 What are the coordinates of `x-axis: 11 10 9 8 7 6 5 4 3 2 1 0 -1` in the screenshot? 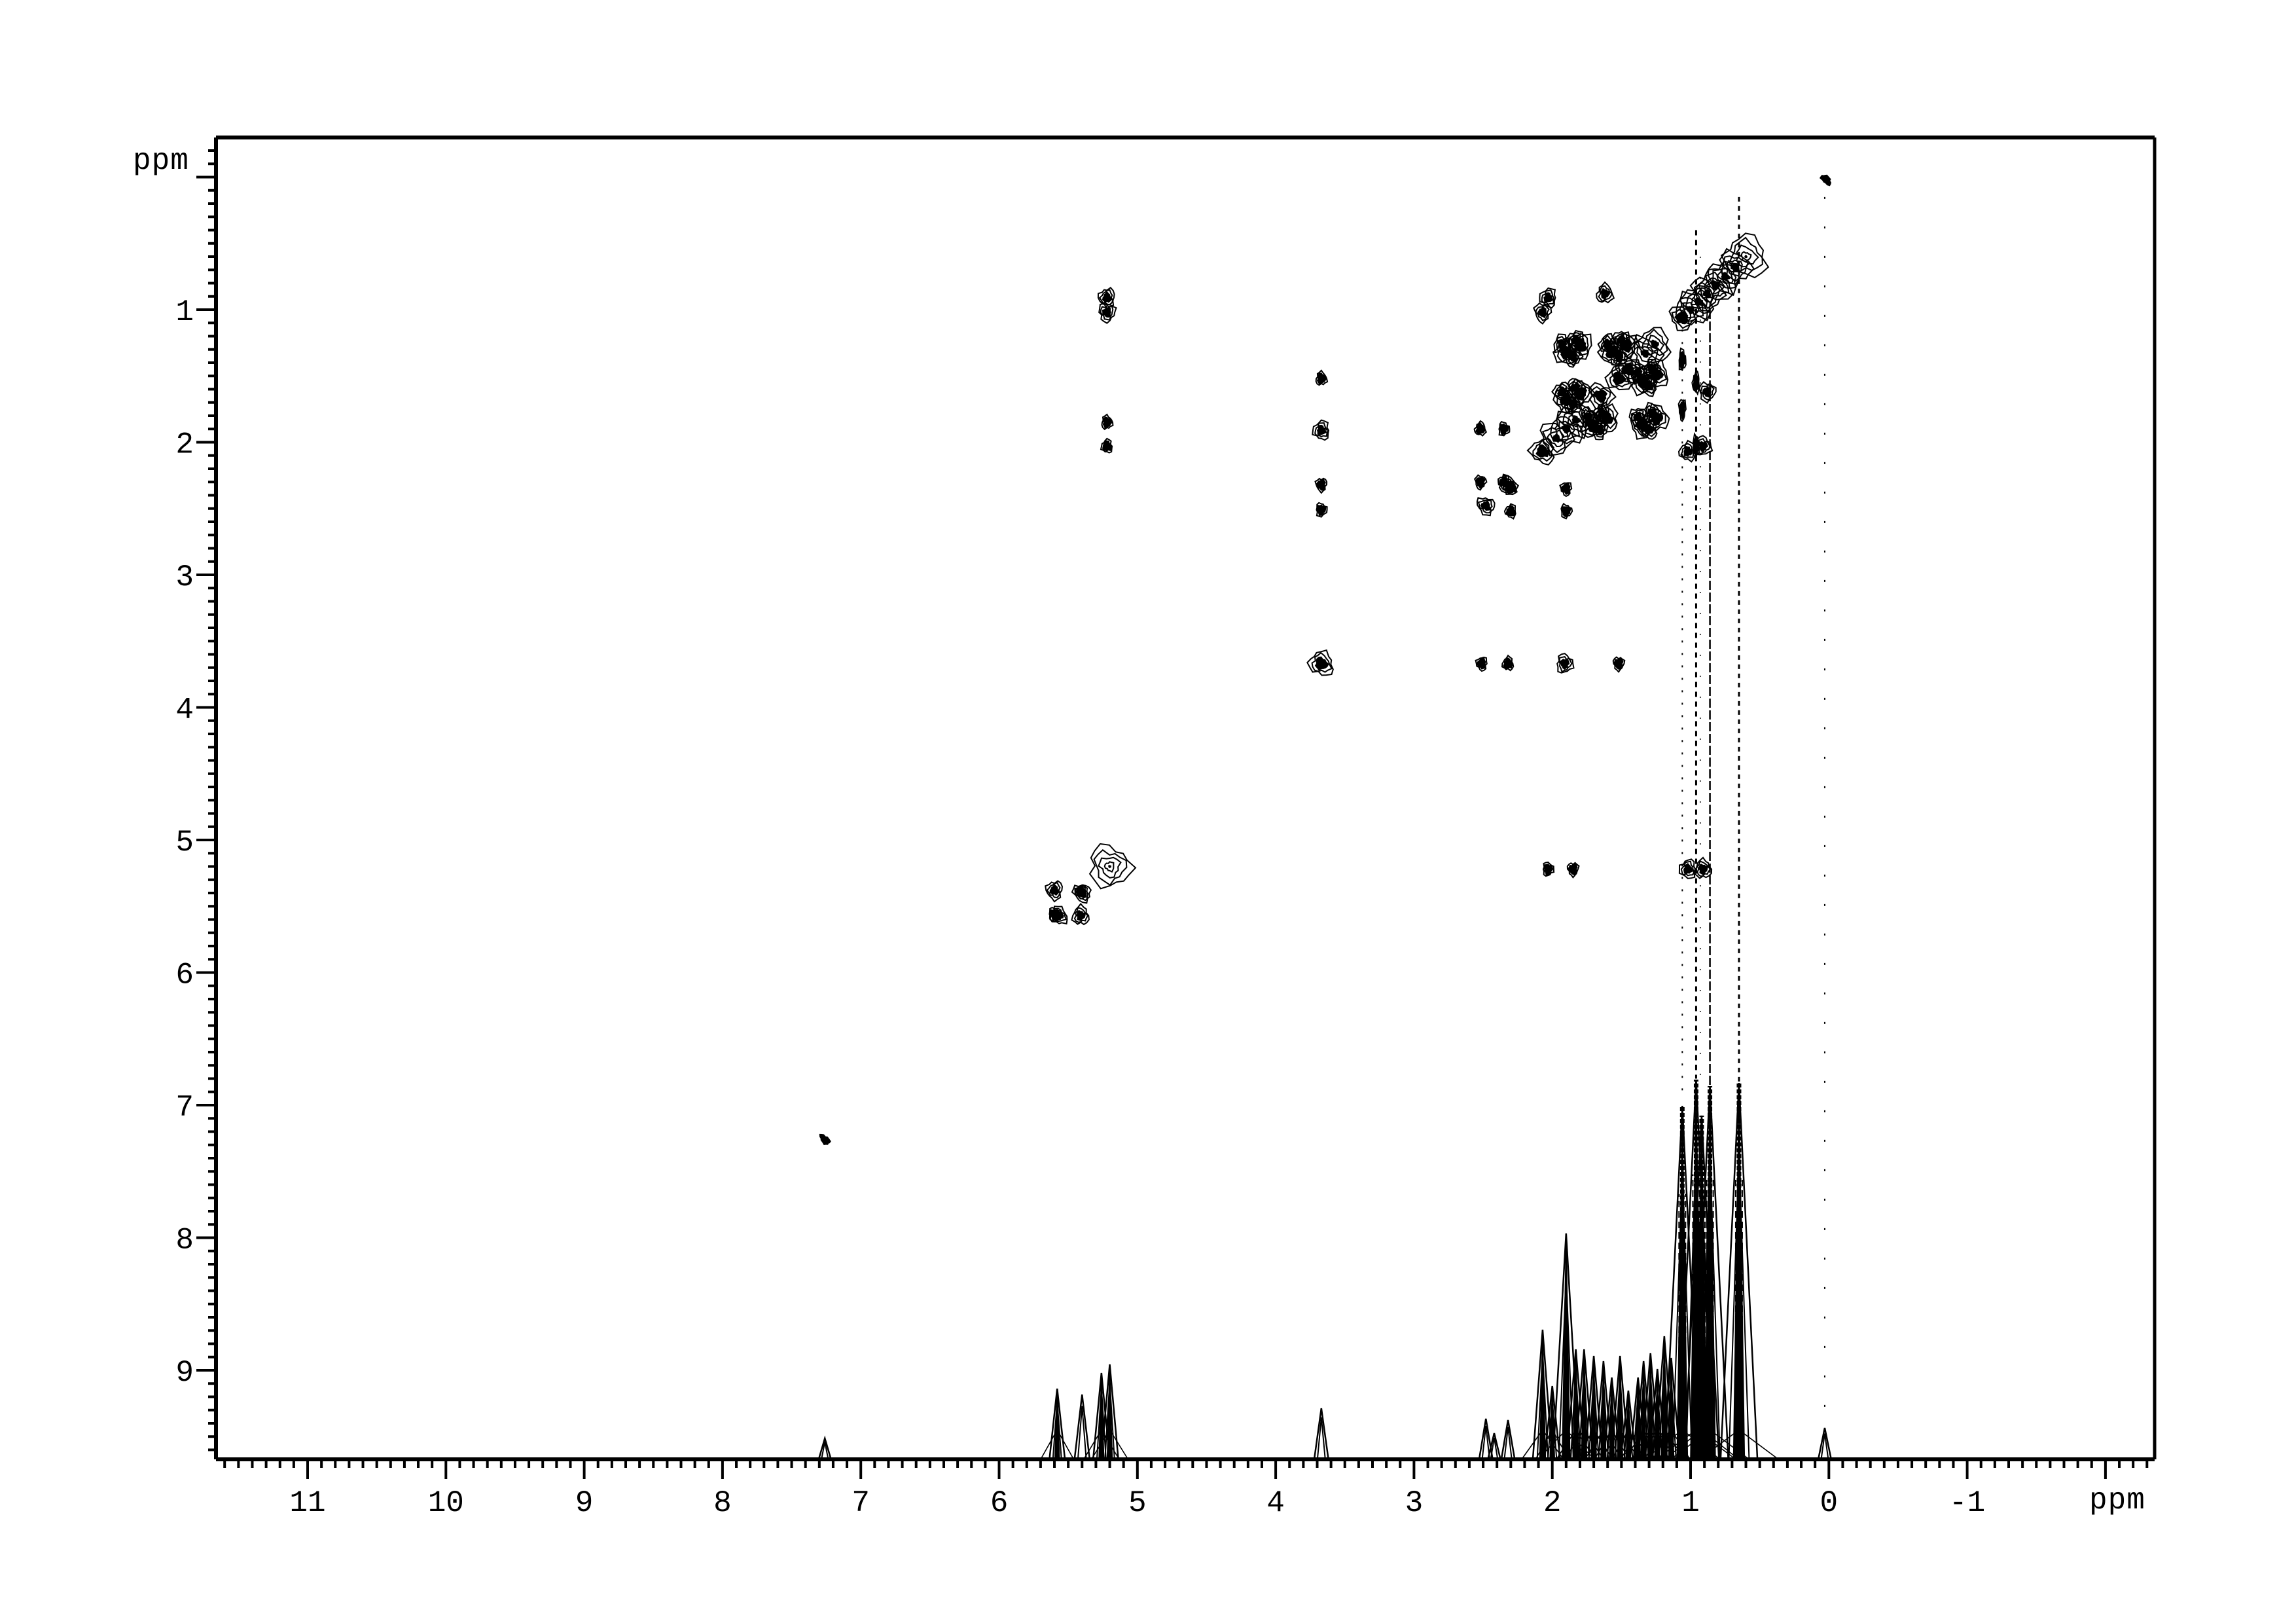 It's located at (1186, 1489).